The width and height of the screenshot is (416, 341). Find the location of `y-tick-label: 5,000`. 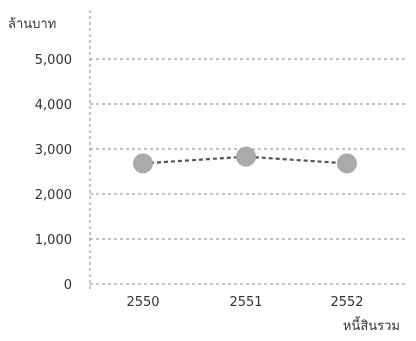

y-tick-label: 5,000 is located at coordinates (53, 60).